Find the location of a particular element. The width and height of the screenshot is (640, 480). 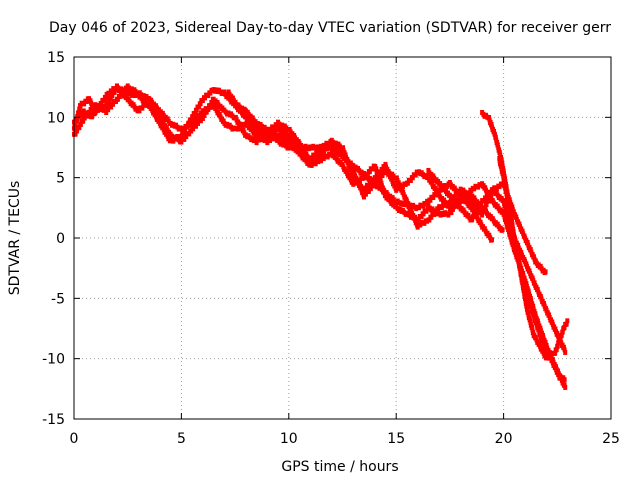

y-tick-label: 10 is located at coordinates (56, 118).